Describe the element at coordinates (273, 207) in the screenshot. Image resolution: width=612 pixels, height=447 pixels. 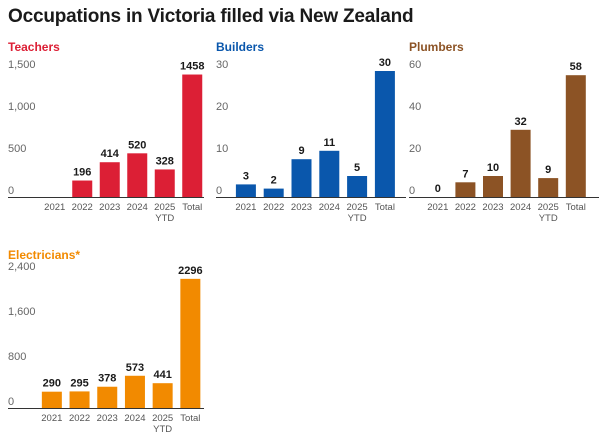
I see `builders-category-label: 2022` at that location.